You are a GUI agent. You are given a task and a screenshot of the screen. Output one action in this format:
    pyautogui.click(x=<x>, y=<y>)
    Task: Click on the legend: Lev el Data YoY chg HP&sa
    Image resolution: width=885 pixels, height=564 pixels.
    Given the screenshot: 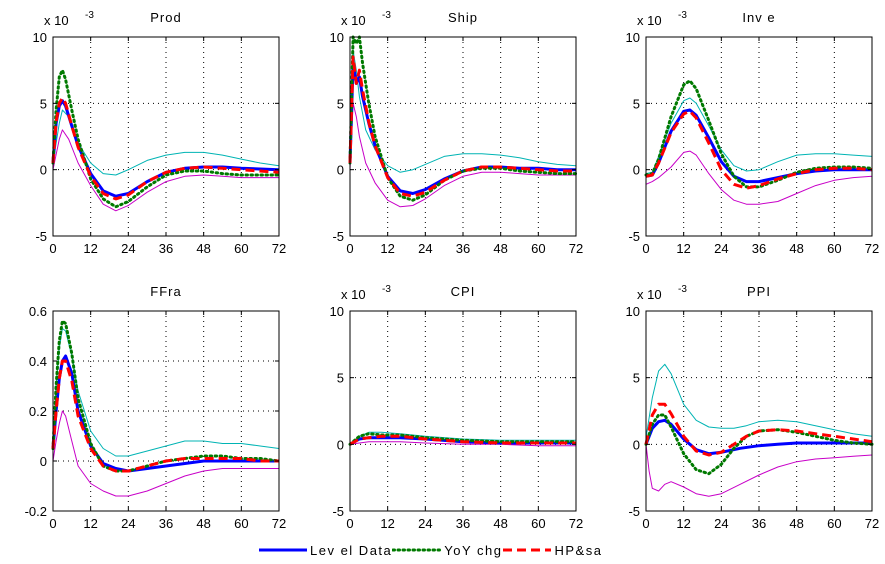 What is the action you would take?
    pyautogui.click(x=430, y=550)
    